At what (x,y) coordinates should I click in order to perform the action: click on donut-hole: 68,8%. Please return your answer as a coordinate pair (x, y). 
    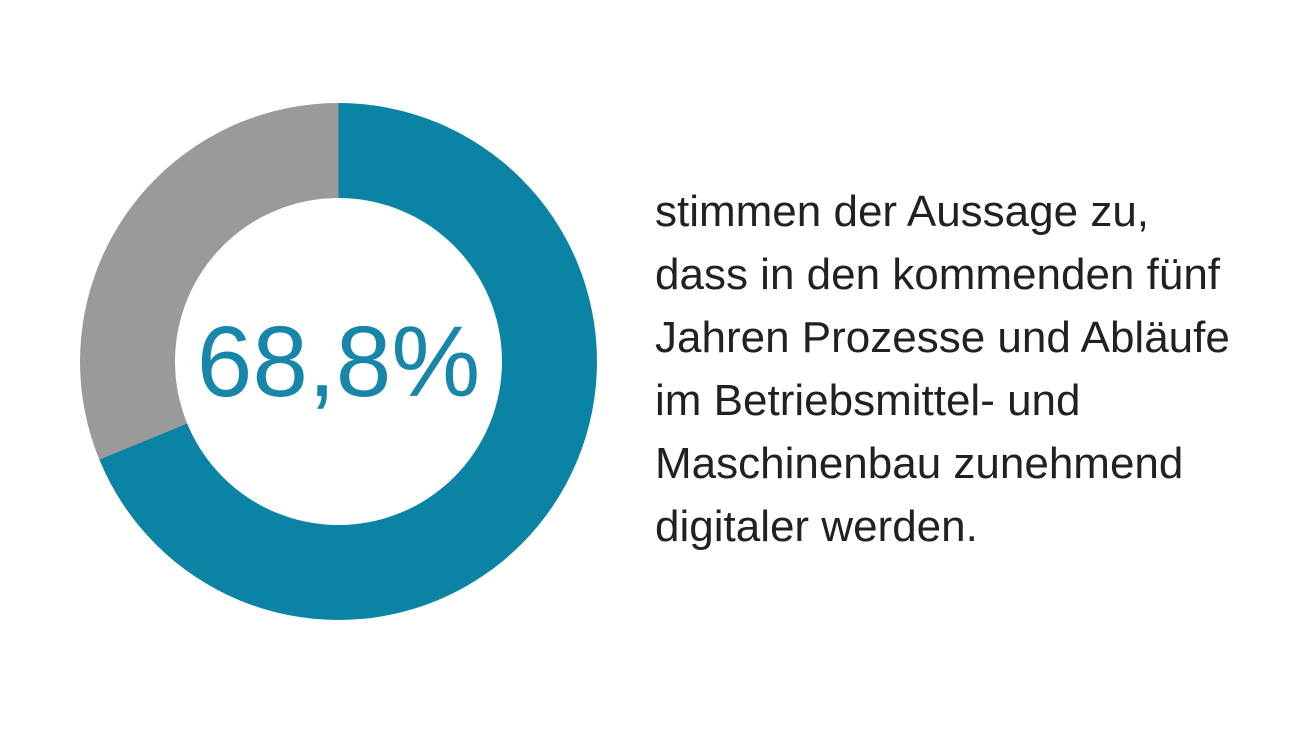
    Looking at the image, I should click on (338, 361).